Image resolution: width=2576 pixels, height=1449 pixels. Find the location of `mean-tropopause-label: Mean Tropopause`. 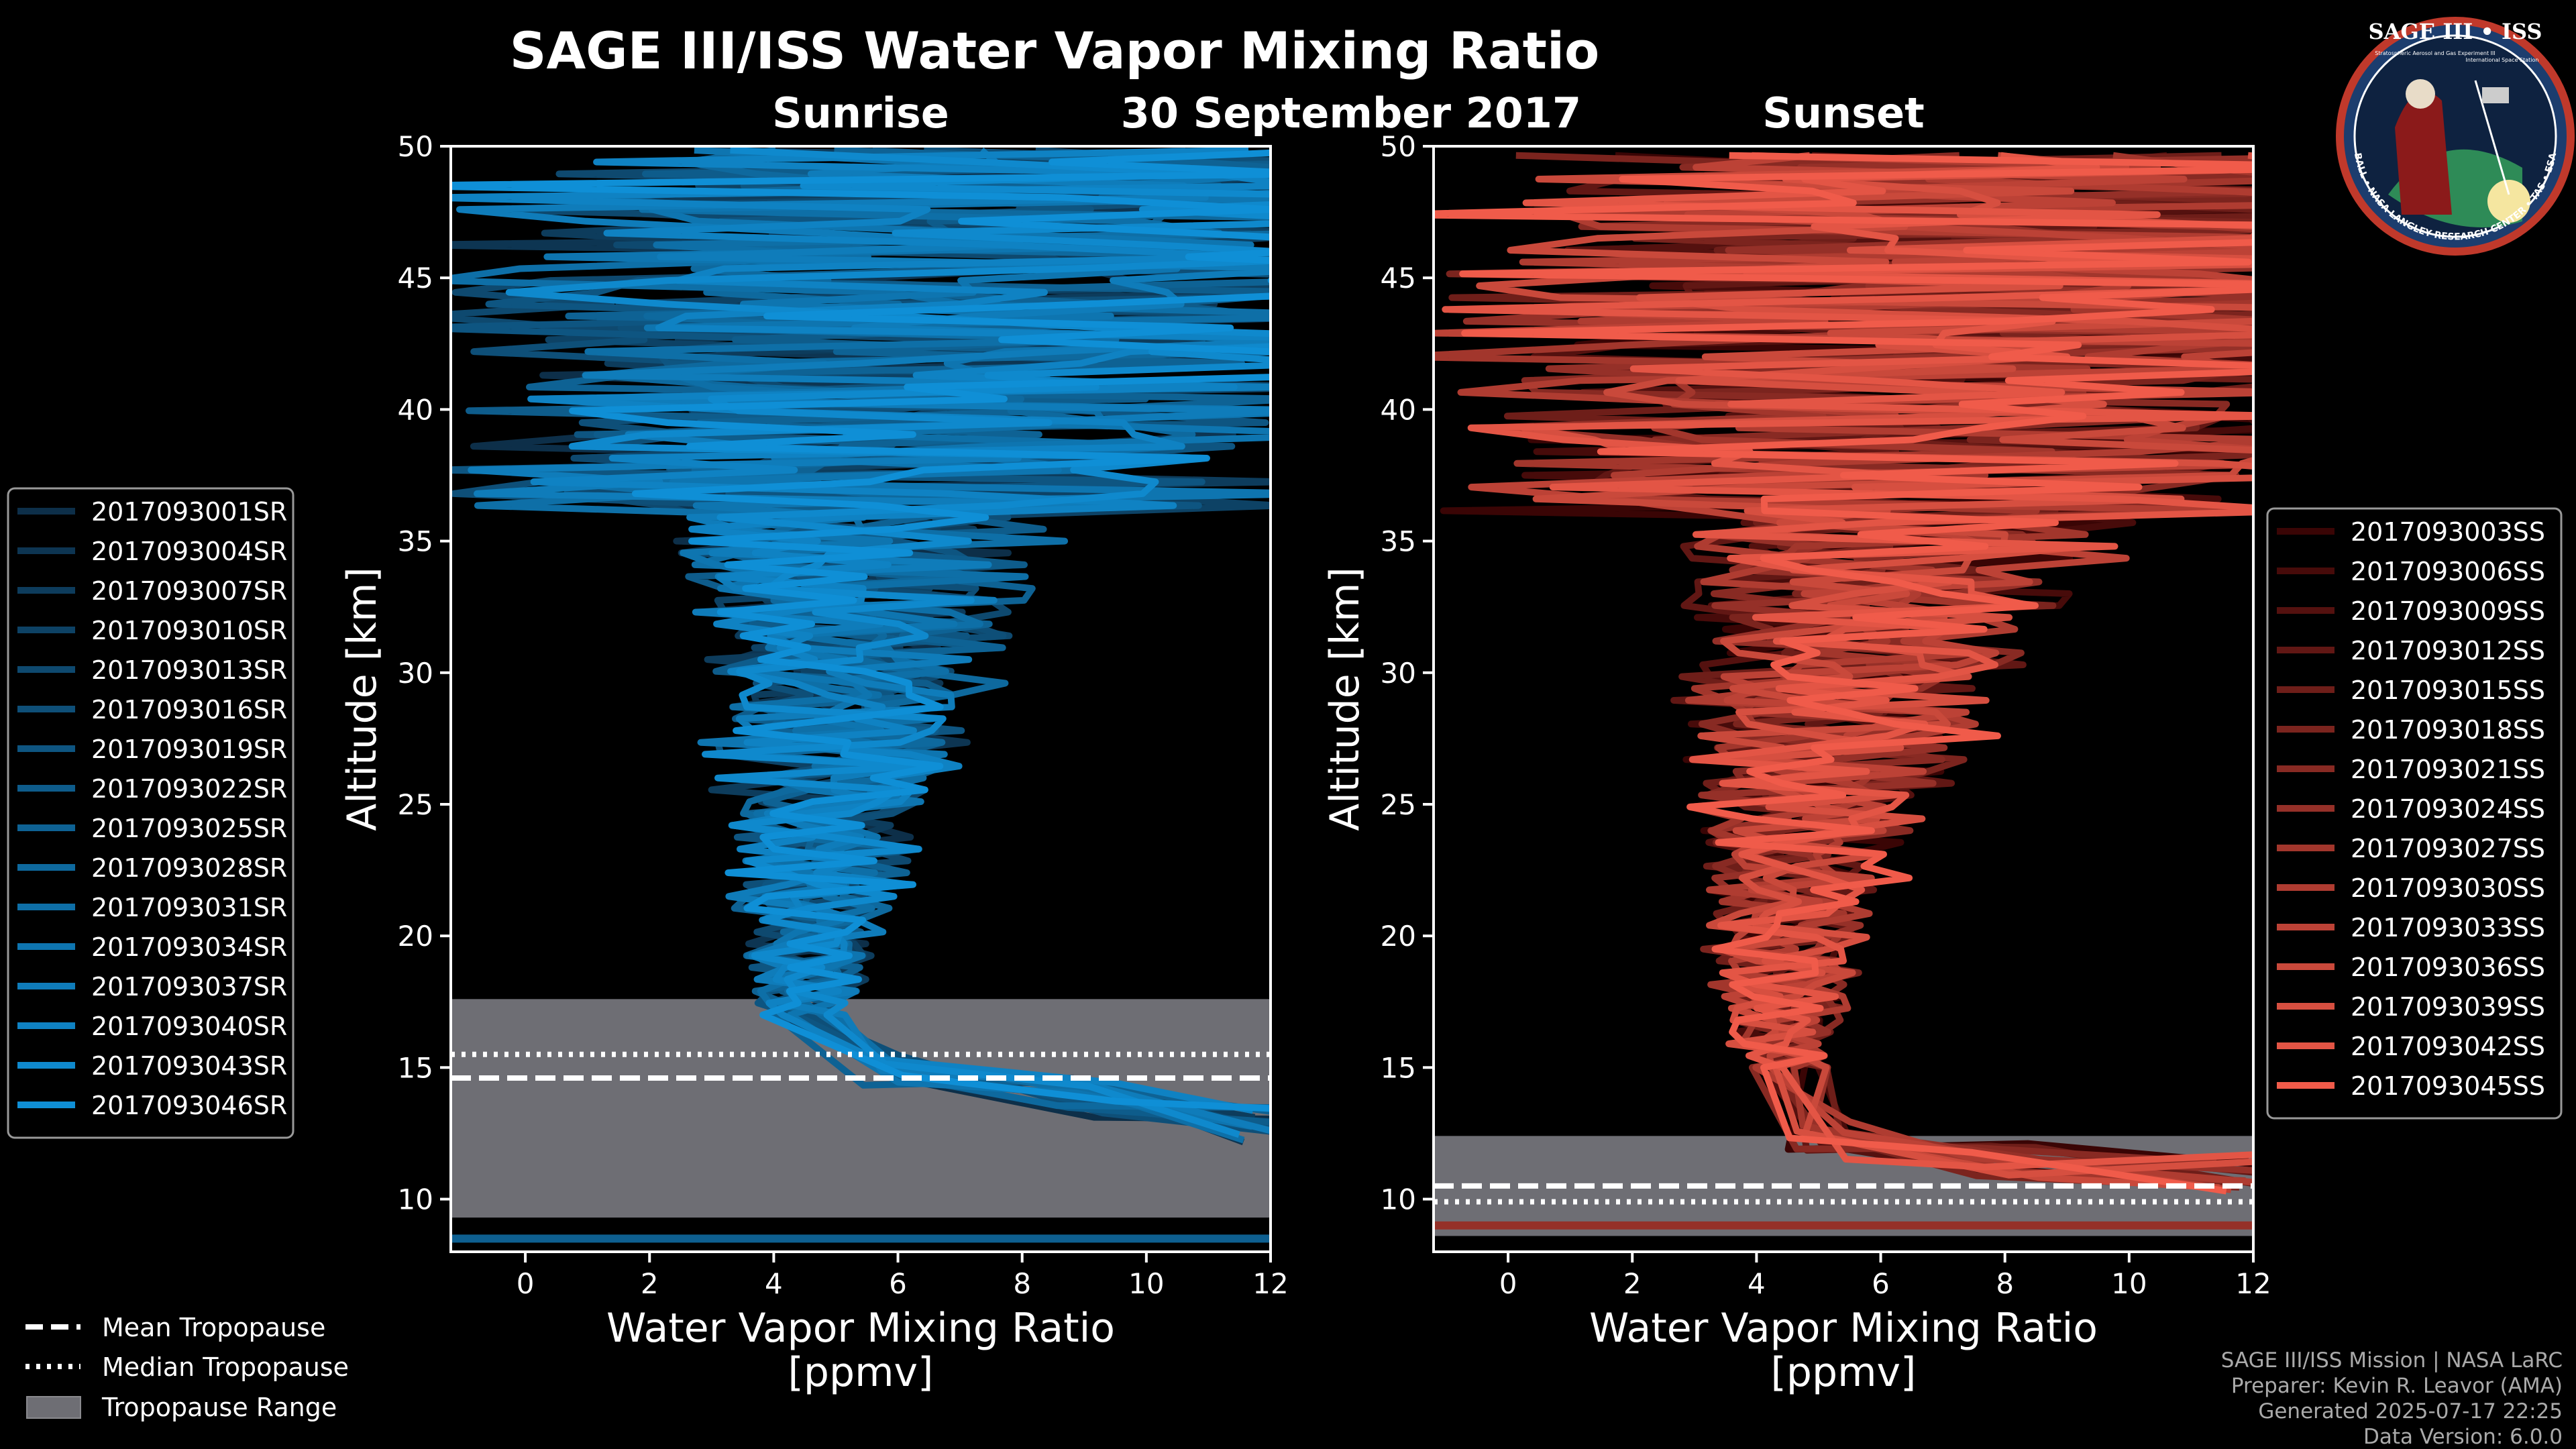

mean-tropopause-label: Mean Tropopause is located at coordinates (213, 1327).